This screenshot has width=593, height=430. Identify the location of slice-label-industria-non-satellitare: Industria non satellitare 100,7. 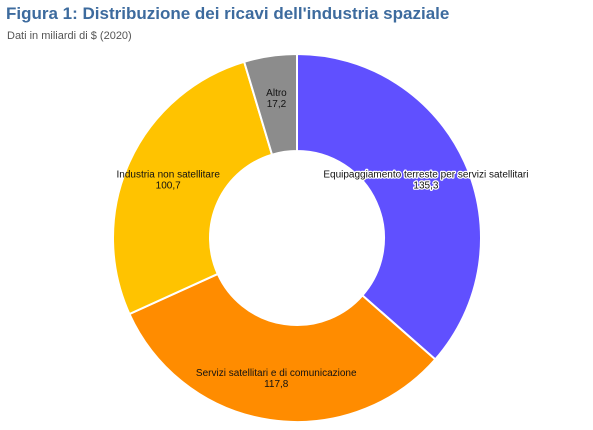
(168, 180).